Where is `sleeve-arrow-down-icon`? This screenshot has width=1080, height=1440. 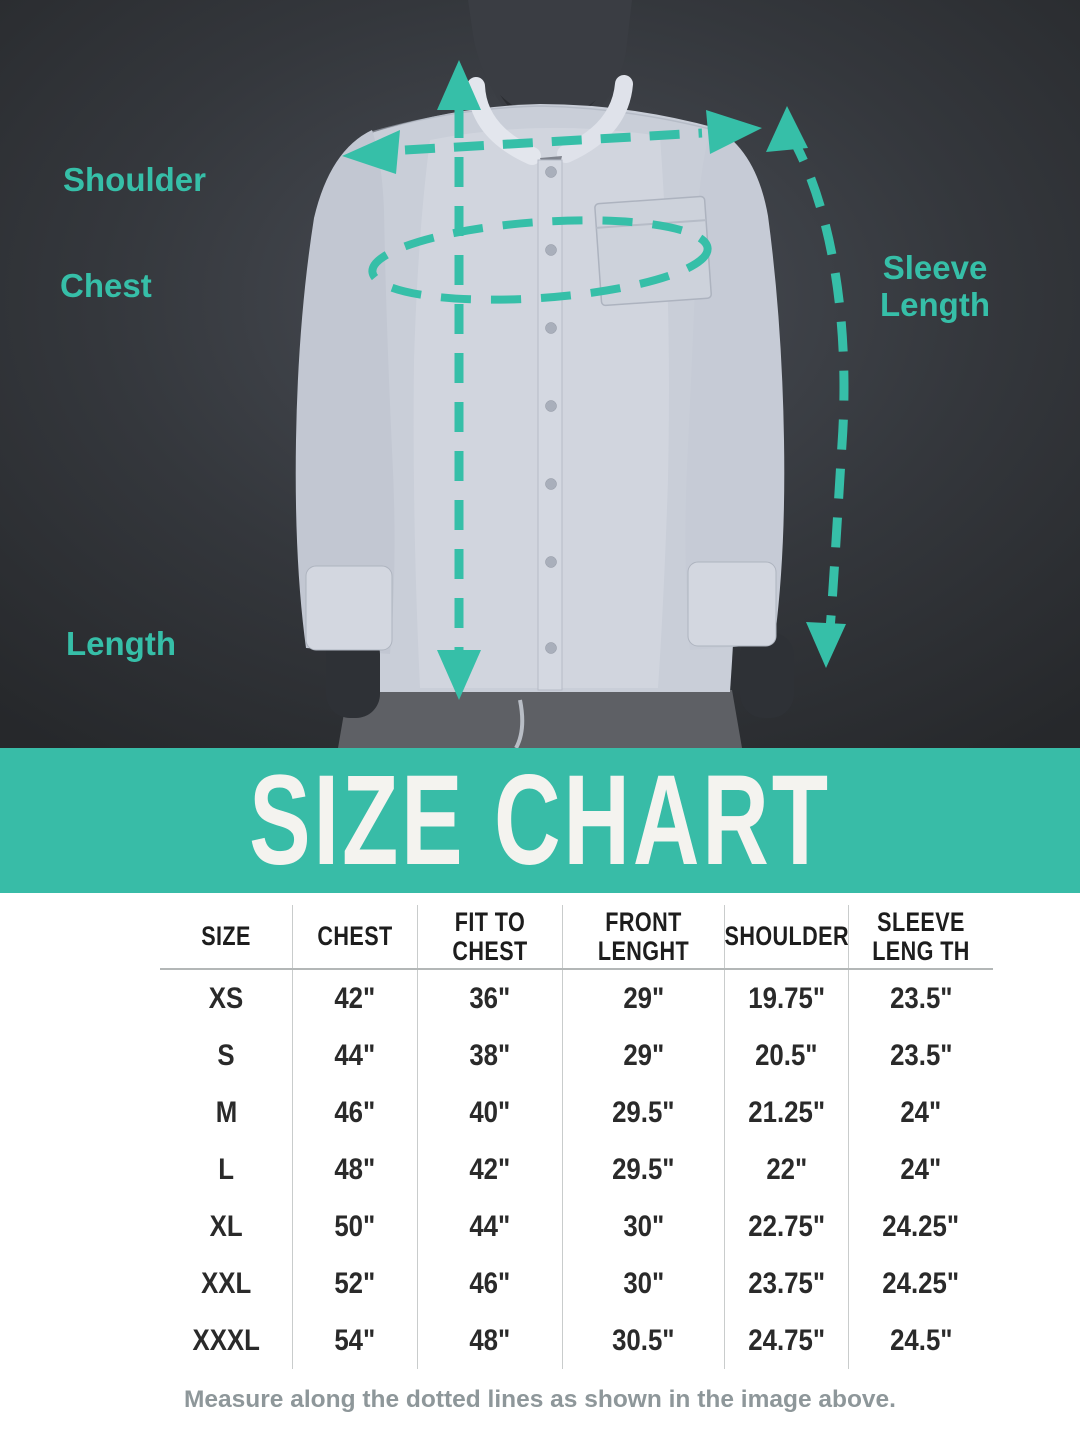
sleeve-arrow-down-icon is located at coordinates (826, 645).